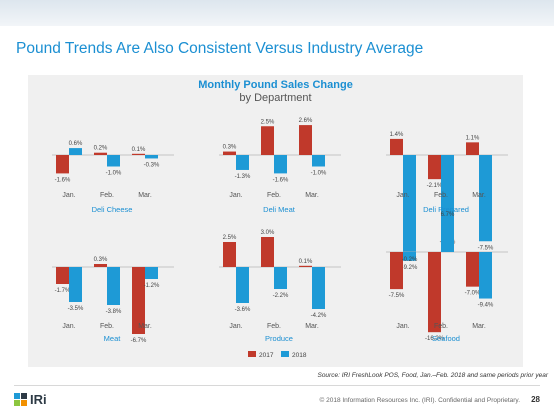 The height and width of the screenshot is (416, 554). What do you see at coordinates (285, 354) in the screenshot?
I see `legend-swatch-2018` at bounding box center [285, 354].